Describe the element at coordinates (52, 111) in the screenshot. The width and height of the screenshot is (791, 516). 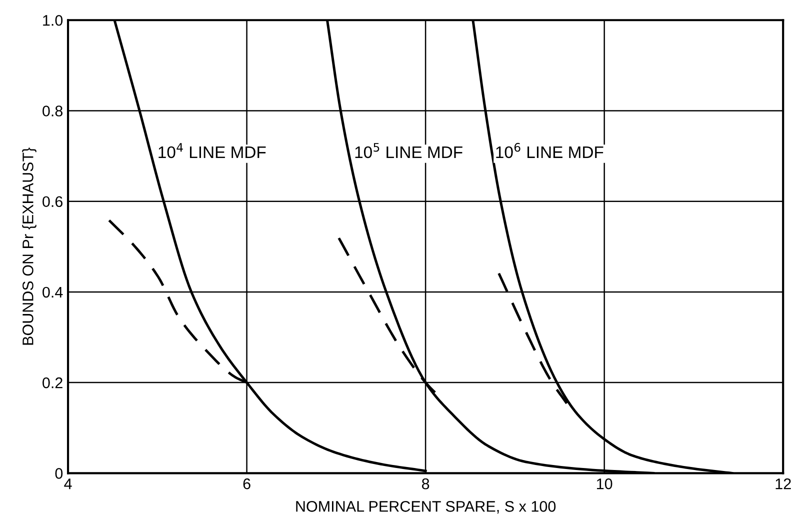
I see `y-tick-label: 0.8` at that location.